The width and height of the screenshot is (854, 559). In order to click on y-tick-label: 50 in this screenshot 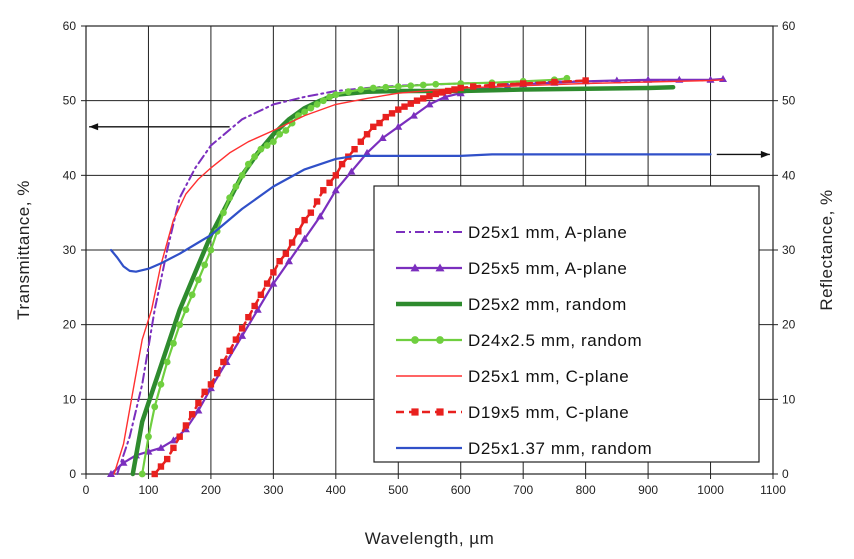, I will do `click(70, 101)`.